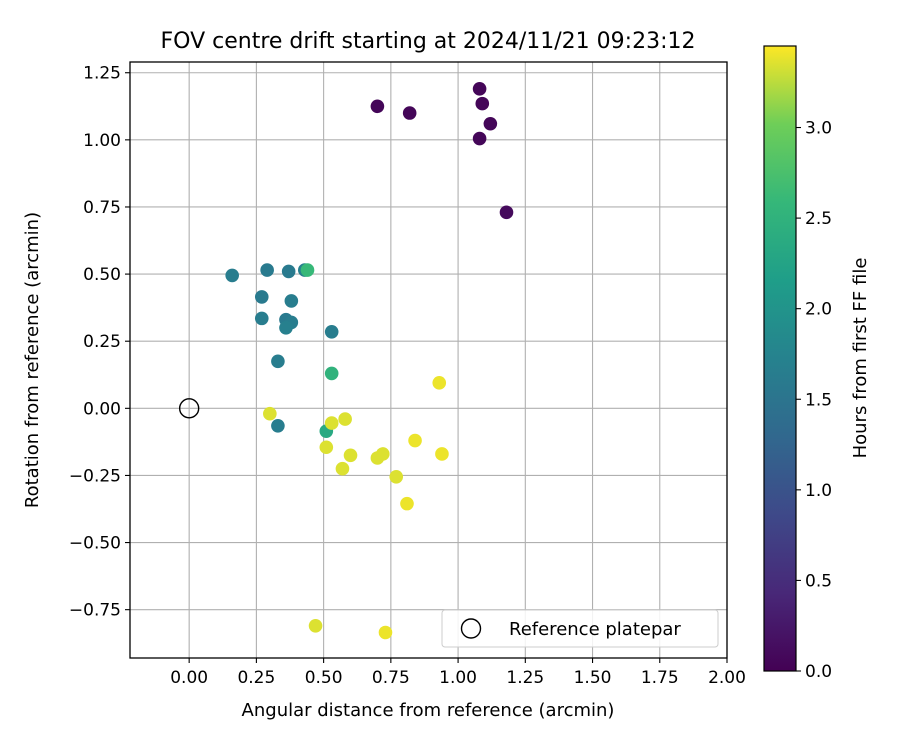 This screenshot has height=750, width=900. Describe the element at coordinates (102, 275) in the screenshot. I see `y-tick-label: 0.50` at that location.